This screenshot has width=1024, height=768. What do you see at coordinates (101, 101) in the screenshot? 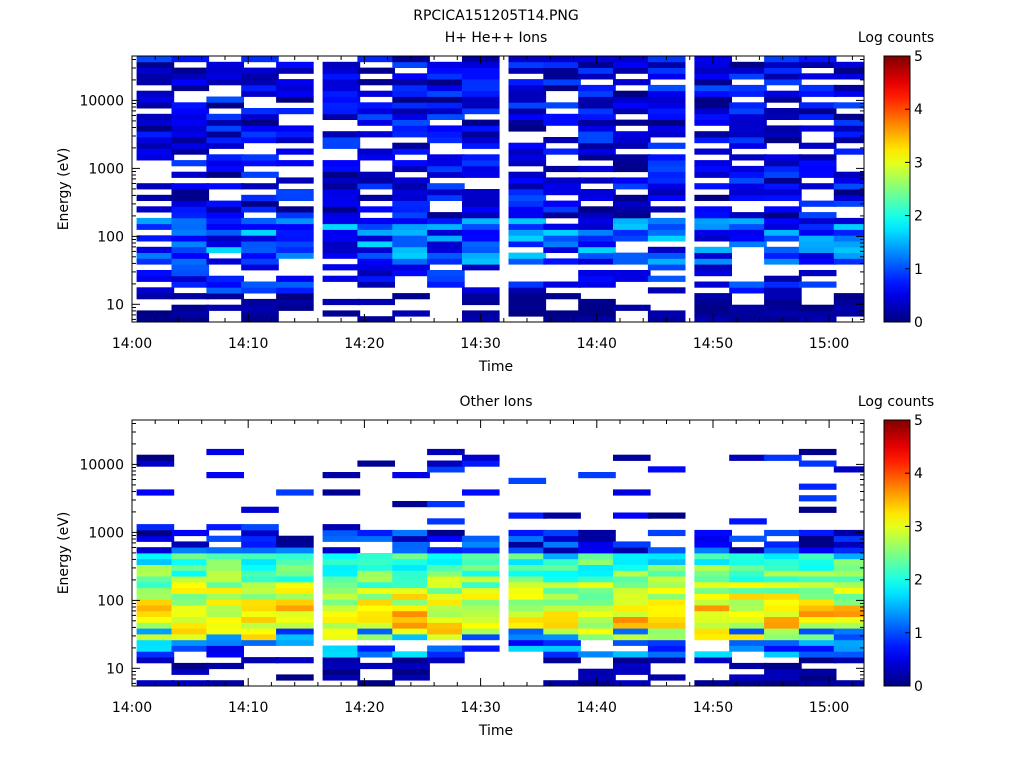
I see `y-tick-label: 10000` at bounding box center [101, 101].